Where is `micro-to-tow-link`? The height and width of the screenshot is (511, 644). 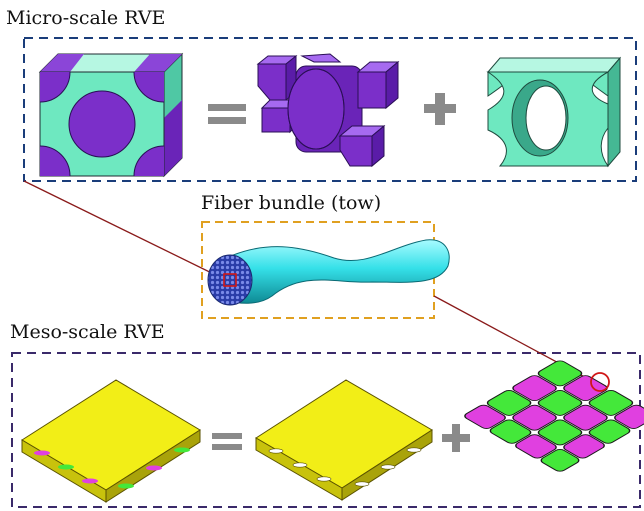
micro-to-tow-link is located at coordinates (127, 231).